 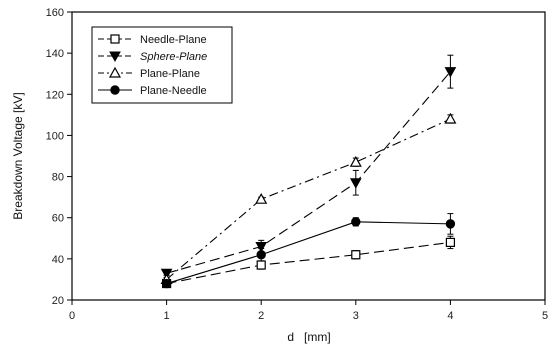 I want to click on legend-label: Plane-Plane, so click(x=170, y=74).